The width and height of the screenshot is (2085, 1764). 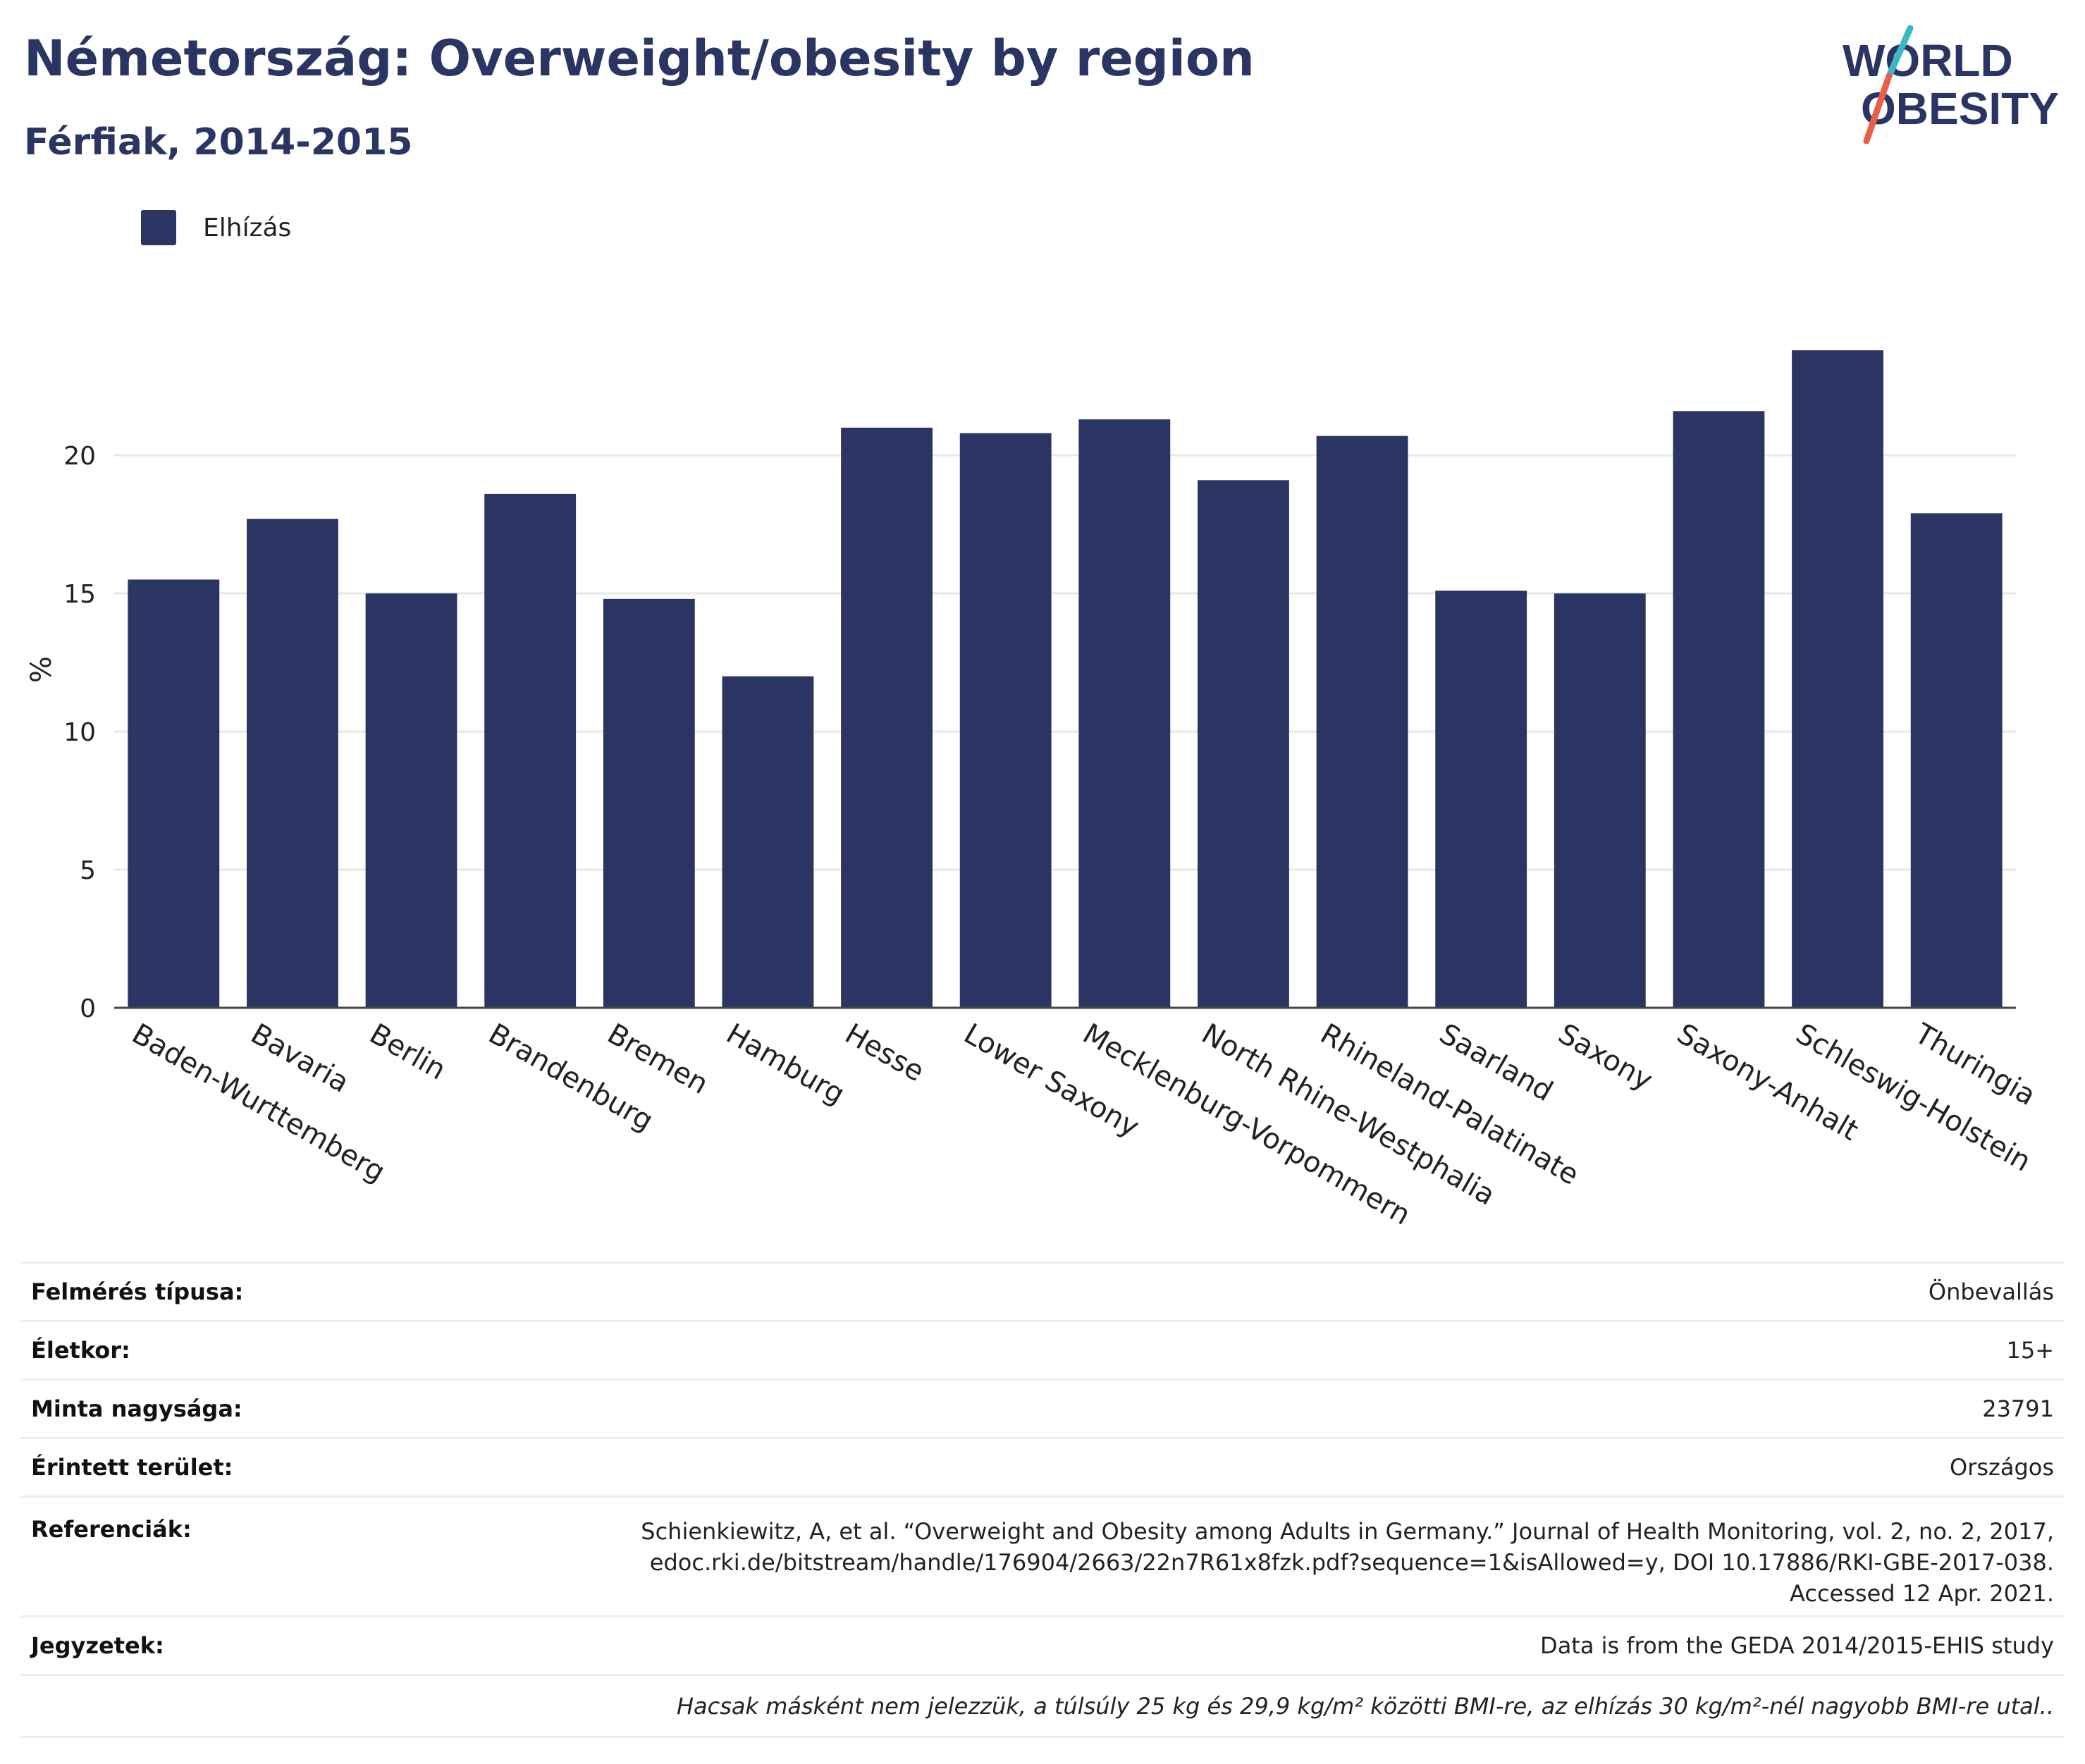 What do you see at coordinates (247, 227) in the screenshot?
I see `legend-label: Elhízás` at bounding box center [247, 227].